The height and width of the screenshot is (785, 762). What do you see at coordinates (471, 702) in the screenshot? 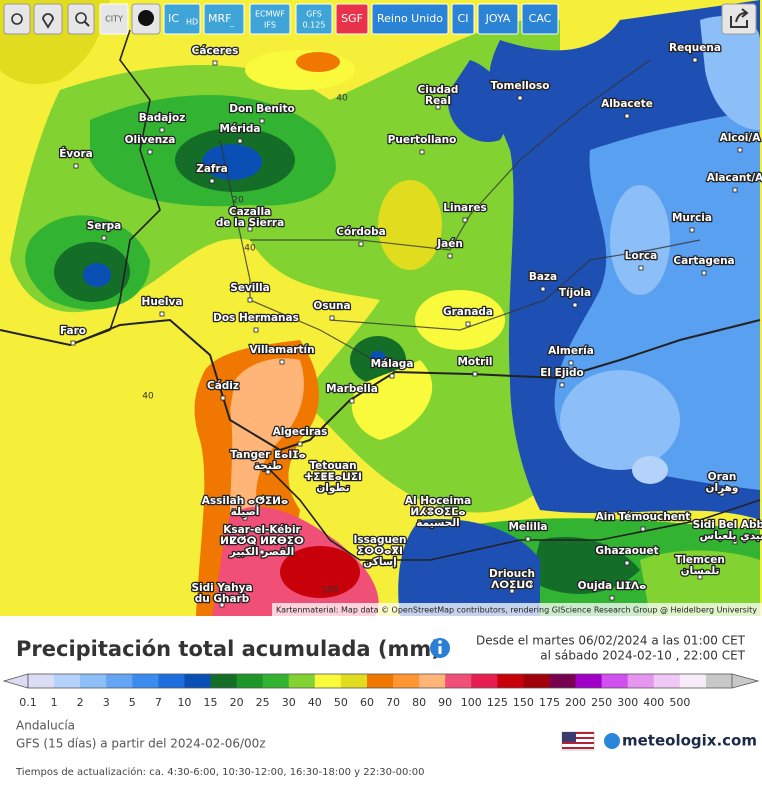
I see `legend-label: 100` at bounding box center [471, 702].